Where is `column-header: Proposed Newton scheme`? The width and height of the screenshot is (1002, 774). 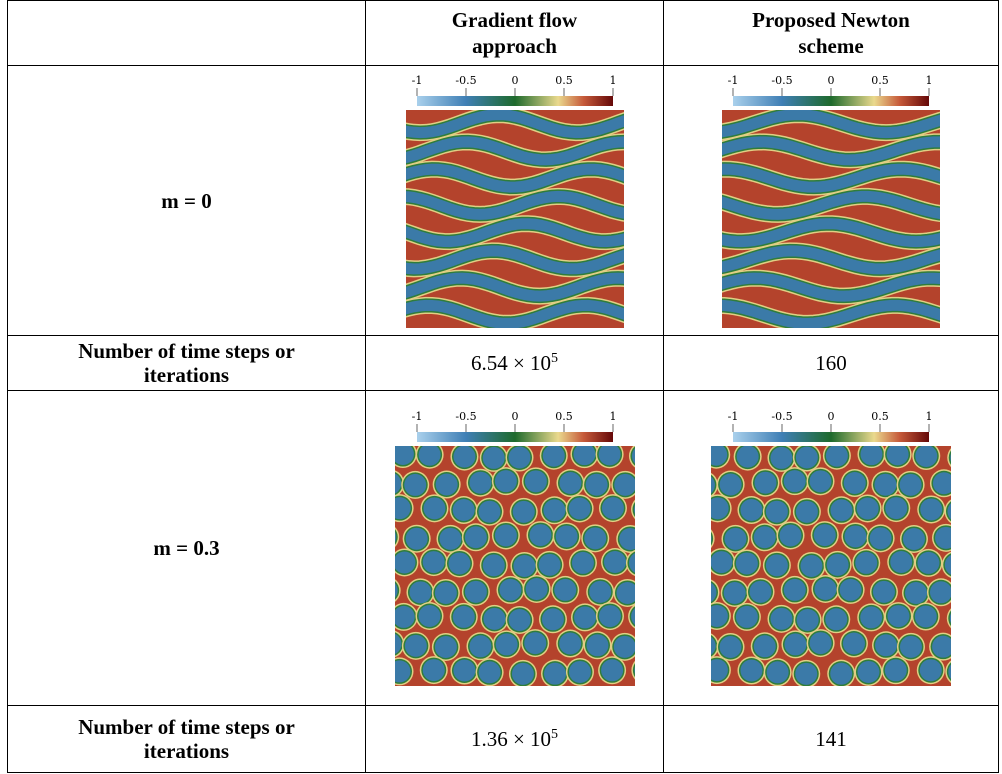
column-header: Proposed Newton scheme is located at coordinates (831, 33).